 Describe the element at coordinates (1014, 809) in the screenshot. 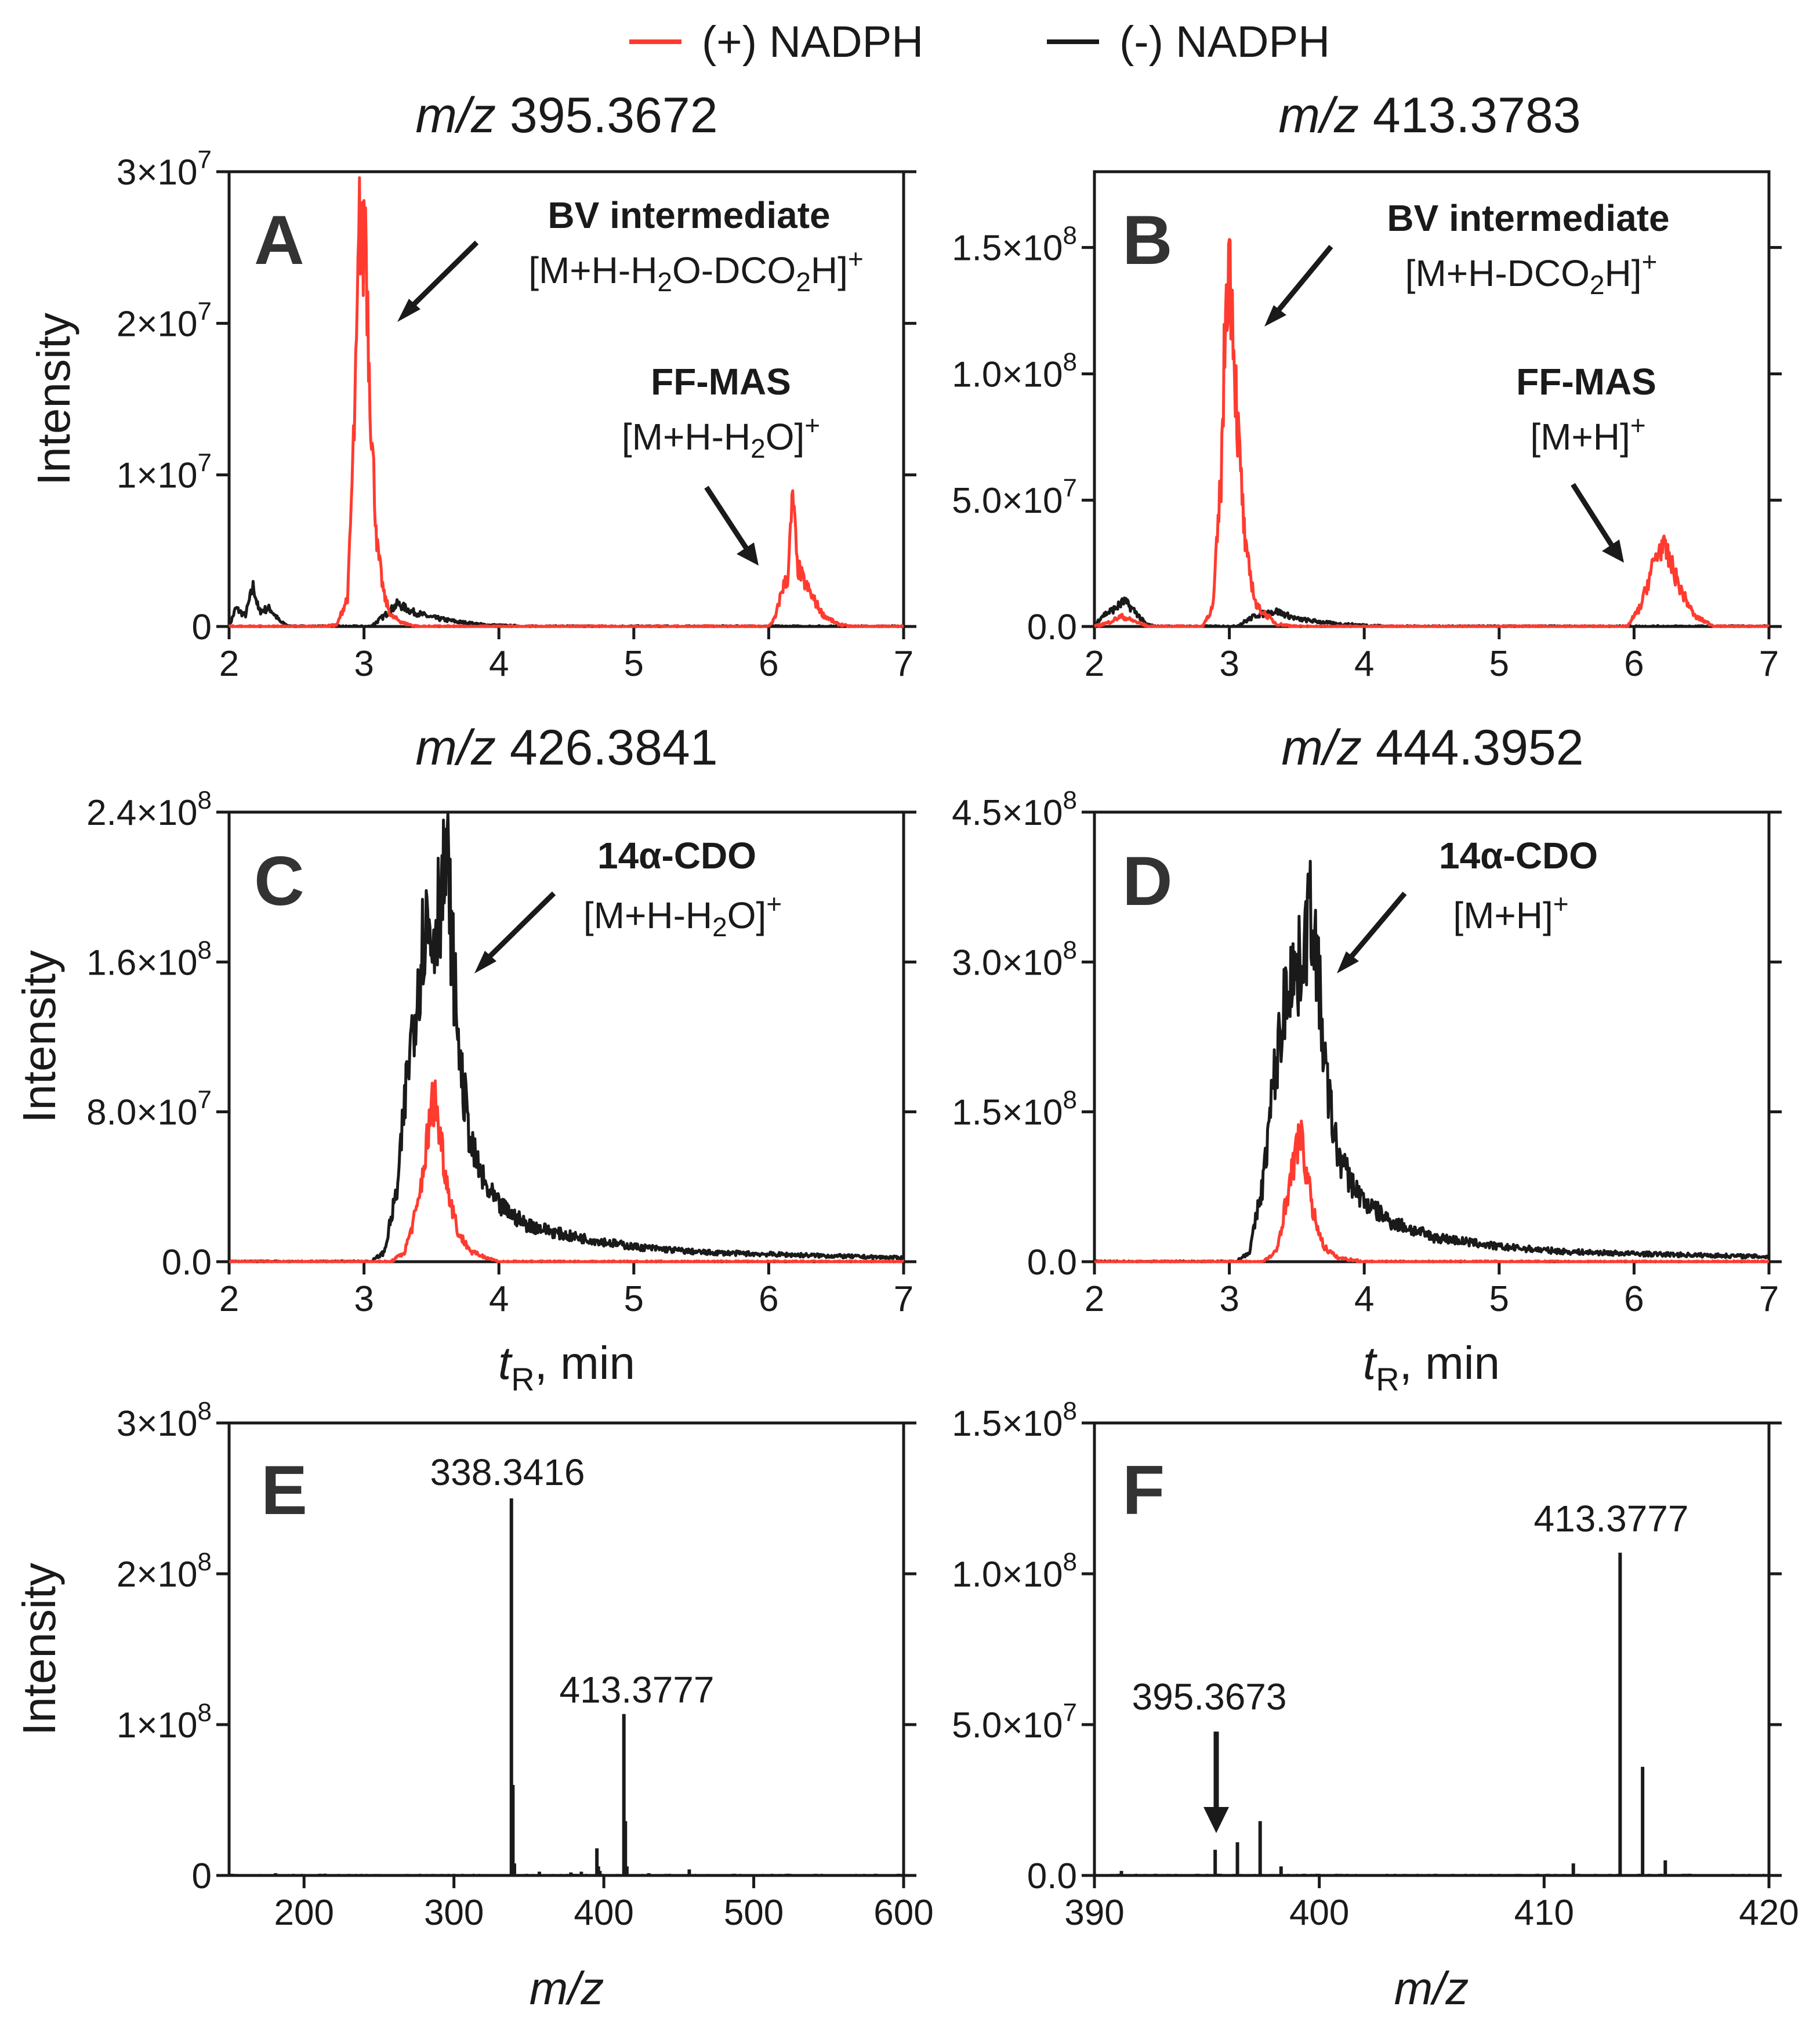

I see `y-tick-label: 4.5×10⁸` at that location.